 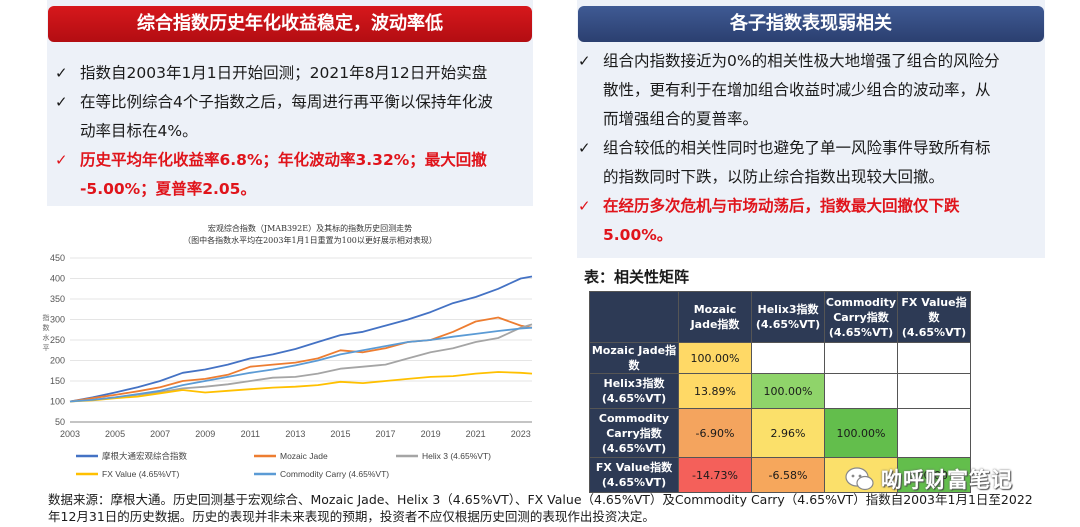 I want to click on y-tick-label: 300, so click(x=57, y=320).